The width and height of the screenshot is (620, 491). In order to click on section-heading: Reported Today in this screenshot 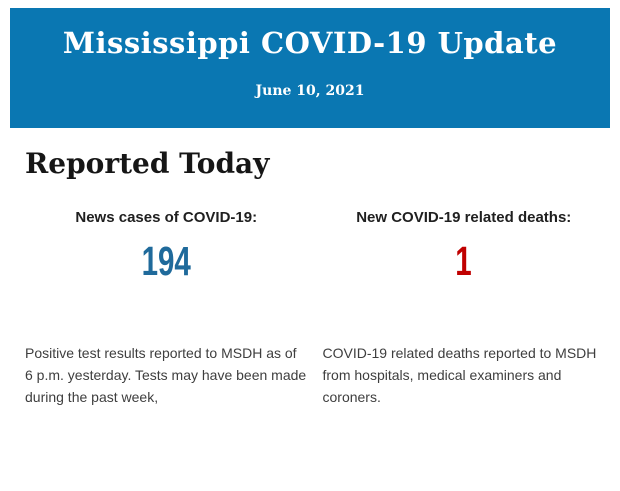, I will do `click(147, 163)`.